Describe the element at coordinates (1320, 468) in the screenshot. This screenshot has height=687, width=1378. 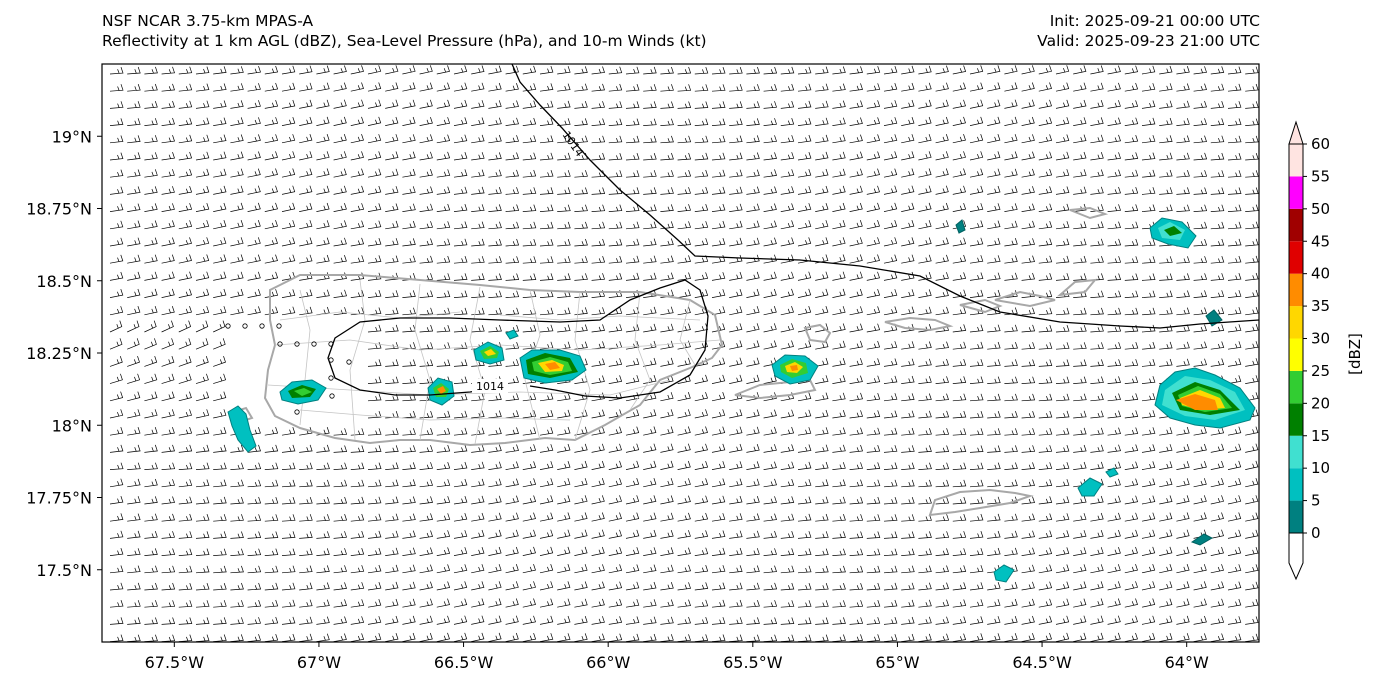
I see `colorbar-tick-label: 10` at that location.